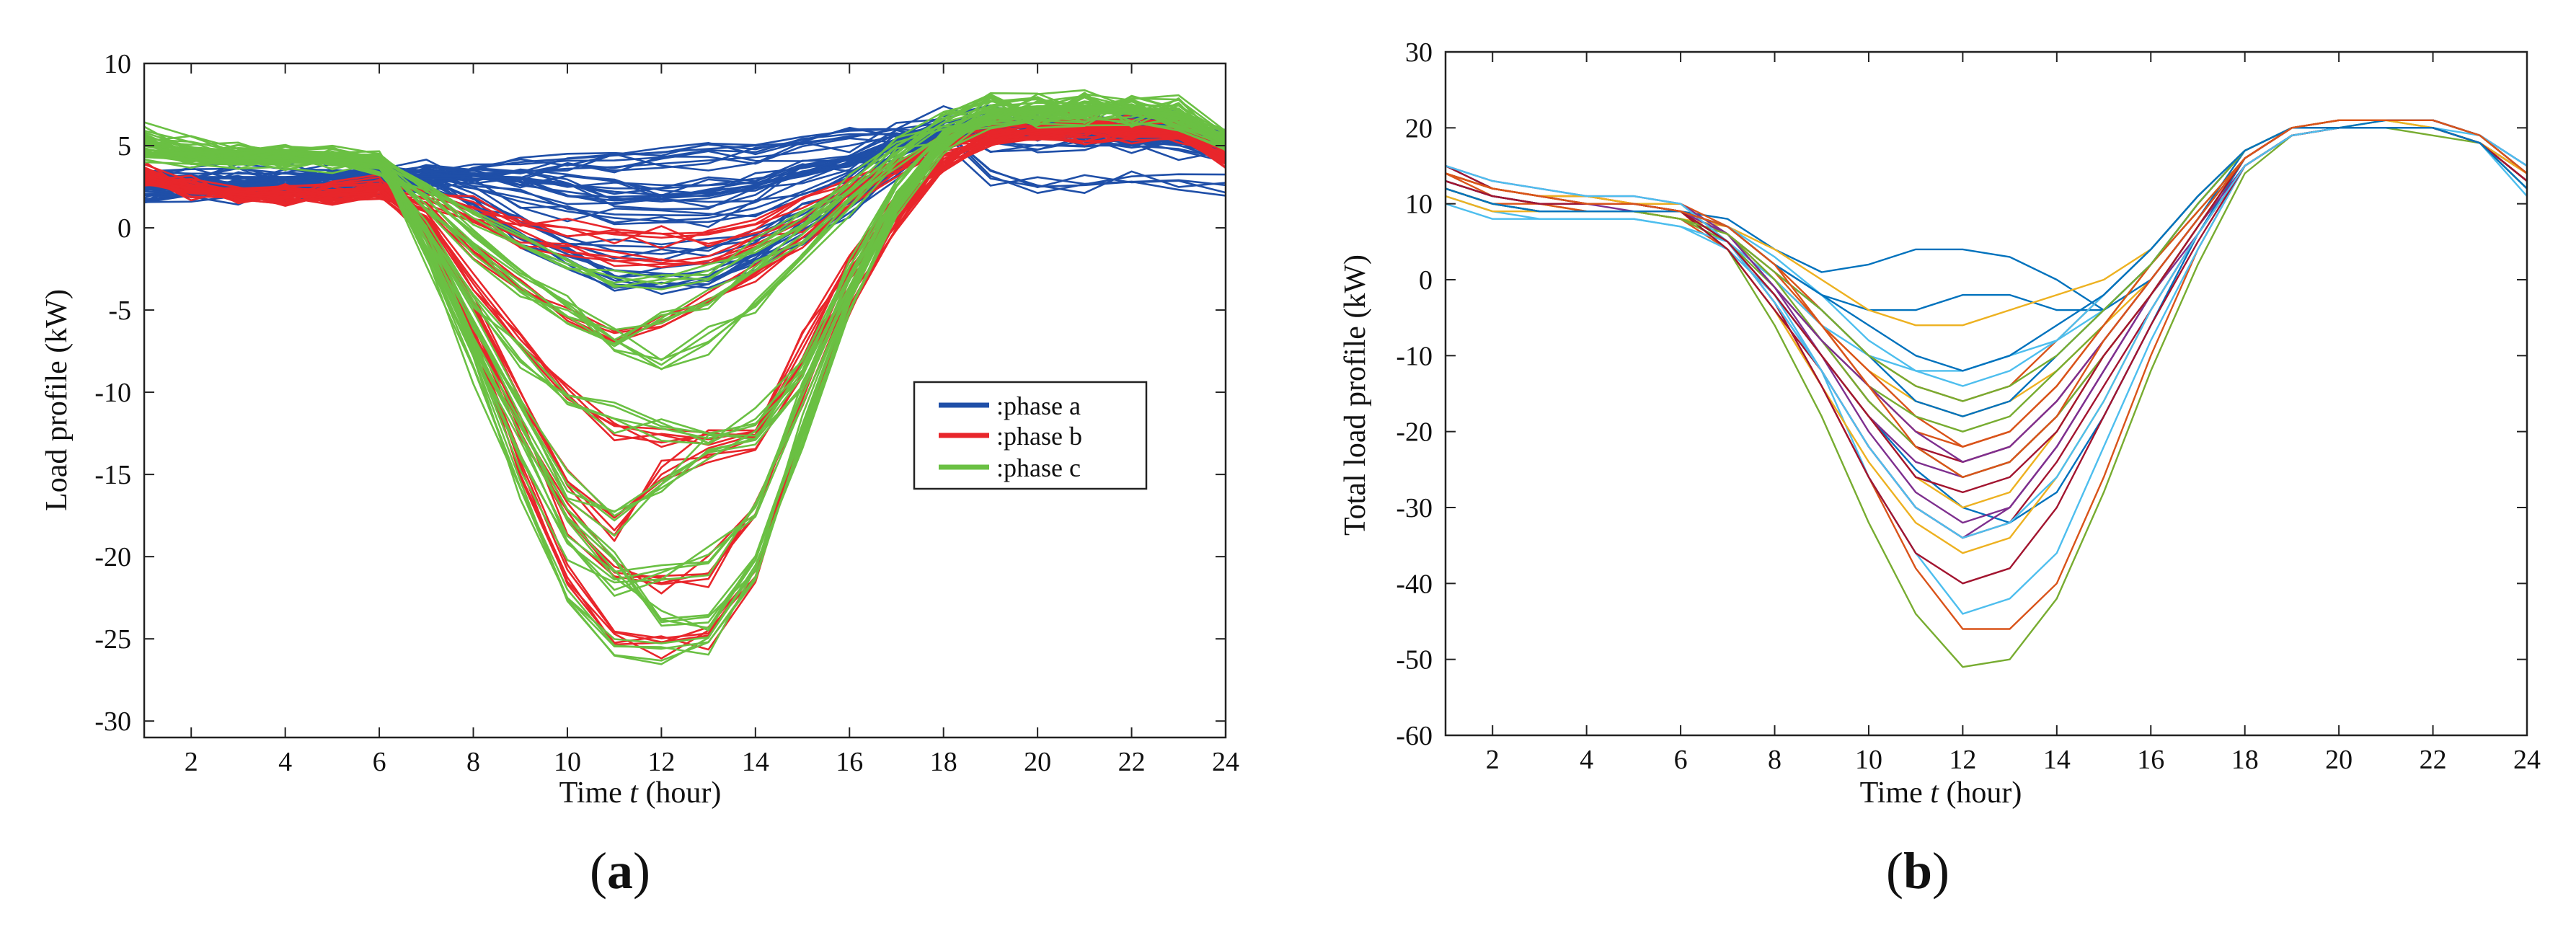 The width and height of the screenshot is (2576, 948). I want to click on chart-a-y-tick-label-5: 5, so click(124, 146).